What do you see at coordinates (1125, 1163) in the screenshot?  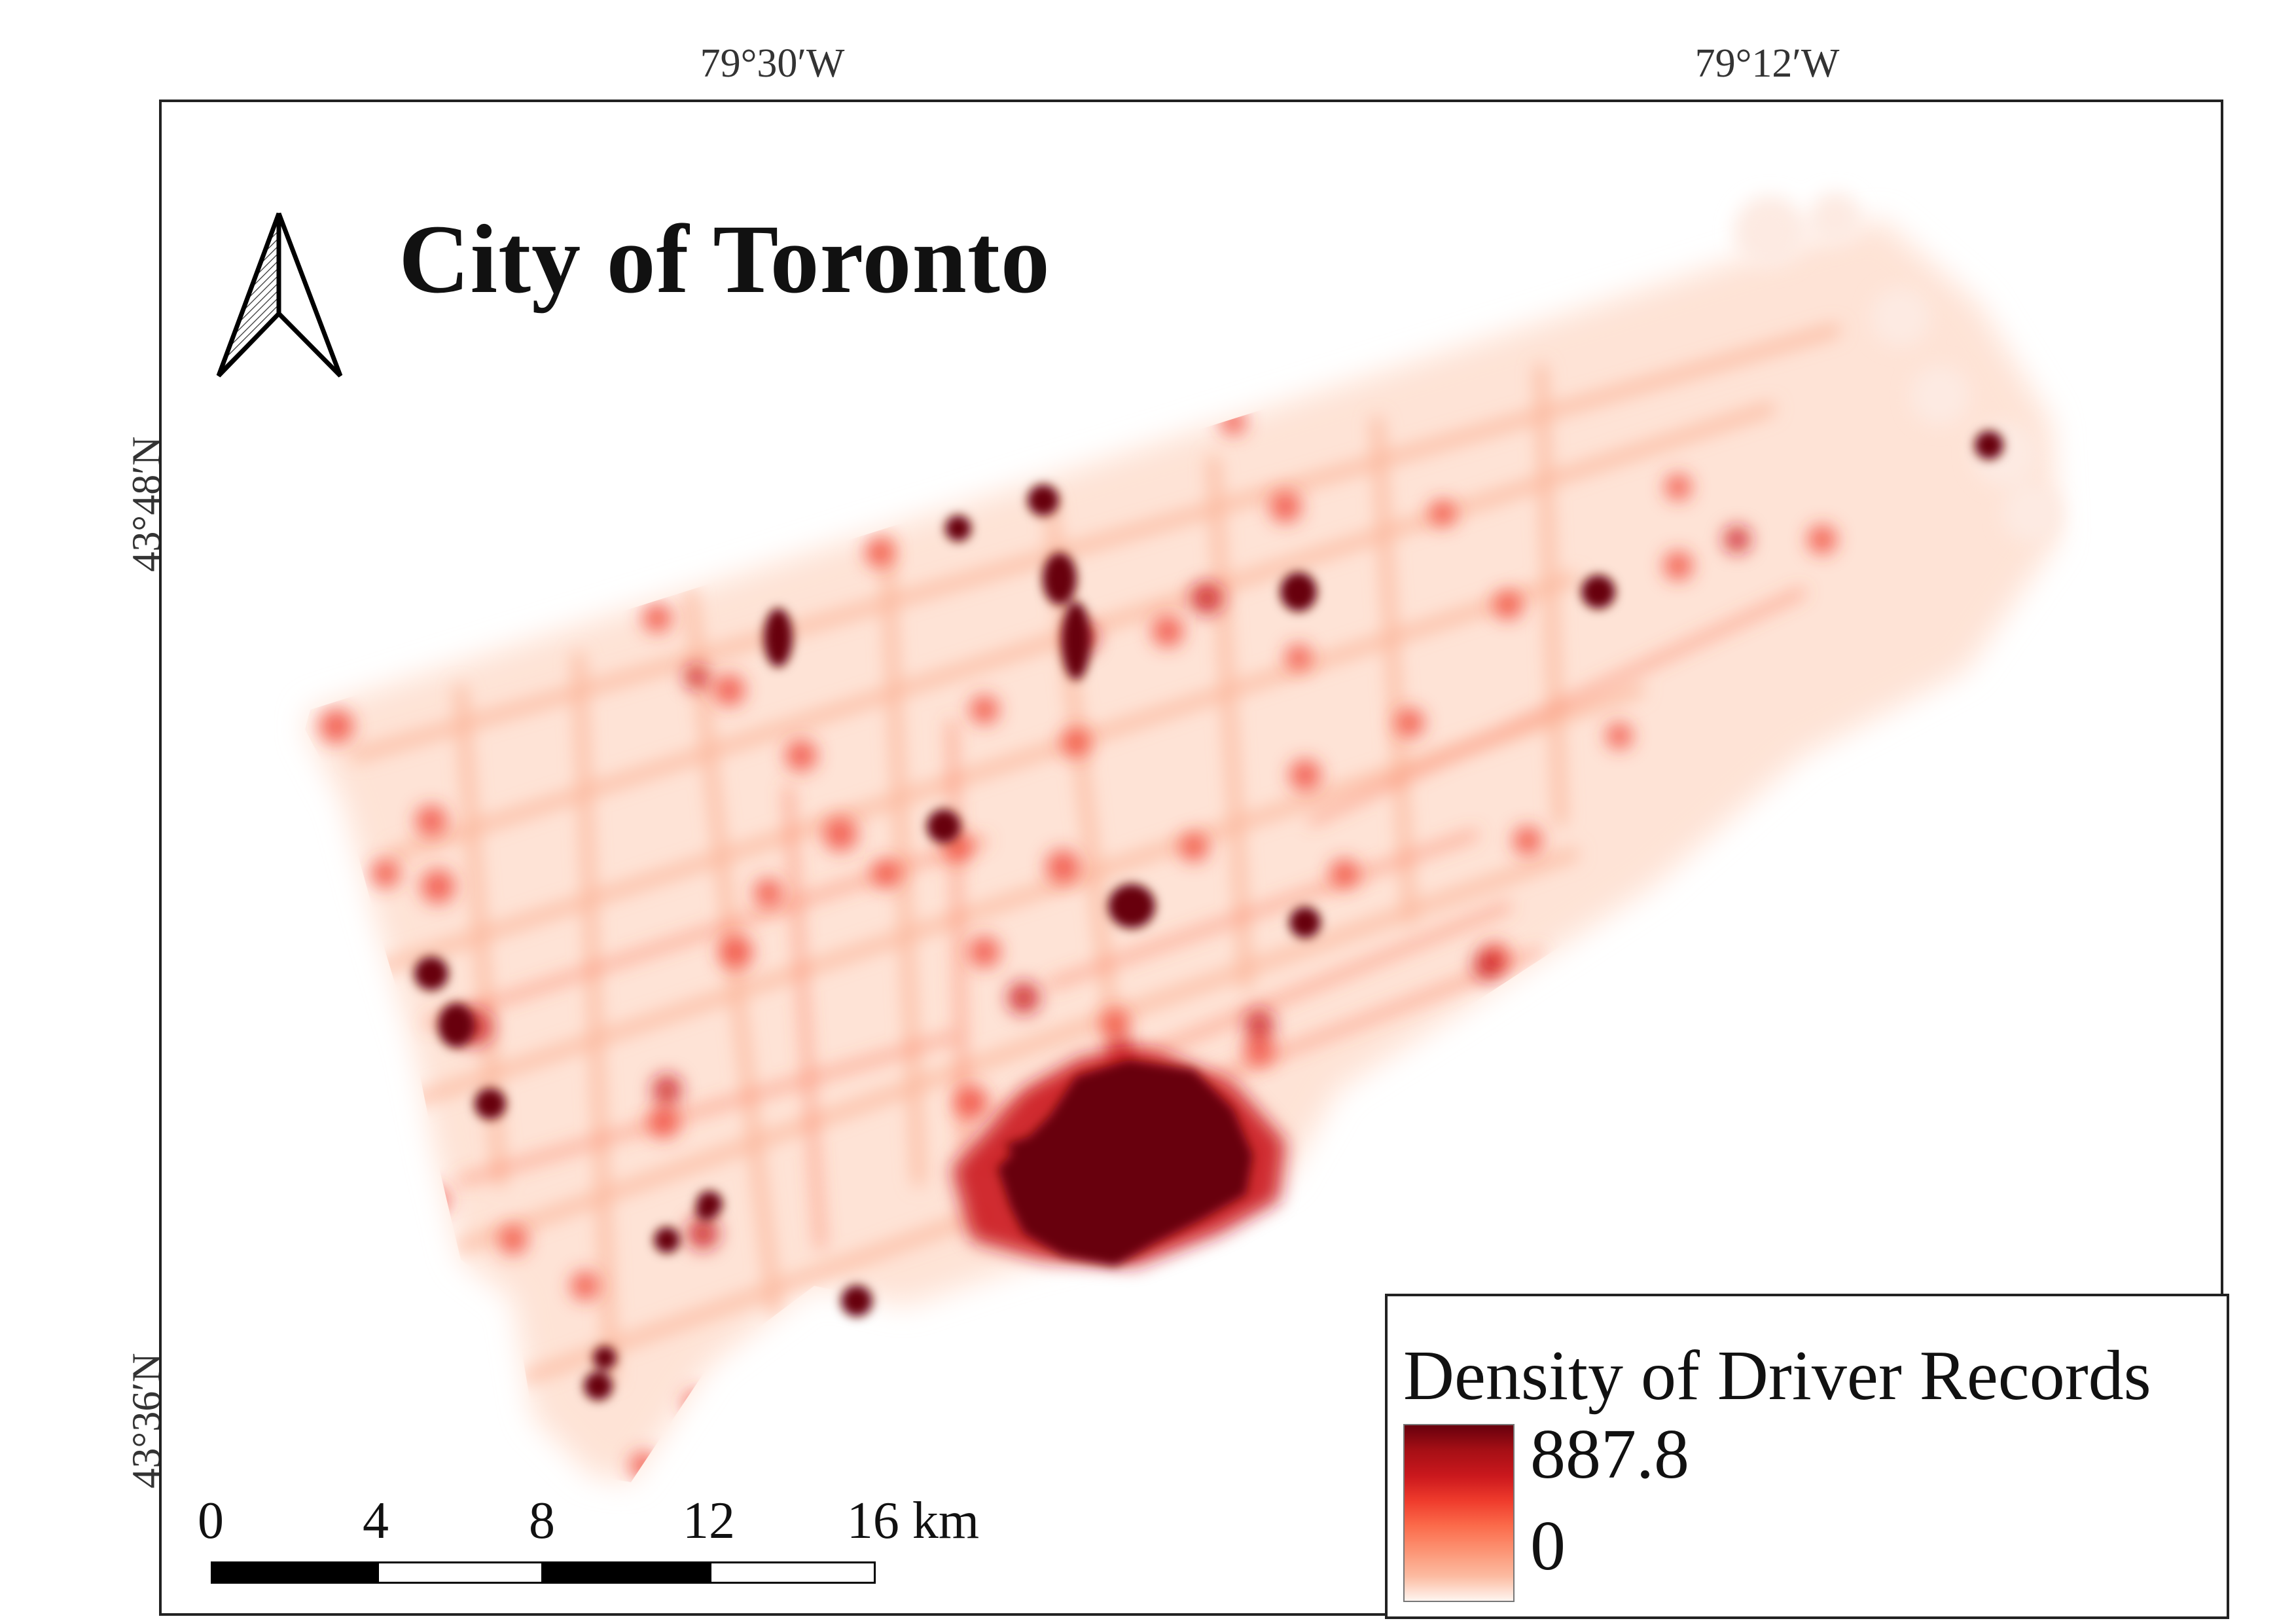 I see `downtown-hot-core` at bounding box center [1125, 1163].